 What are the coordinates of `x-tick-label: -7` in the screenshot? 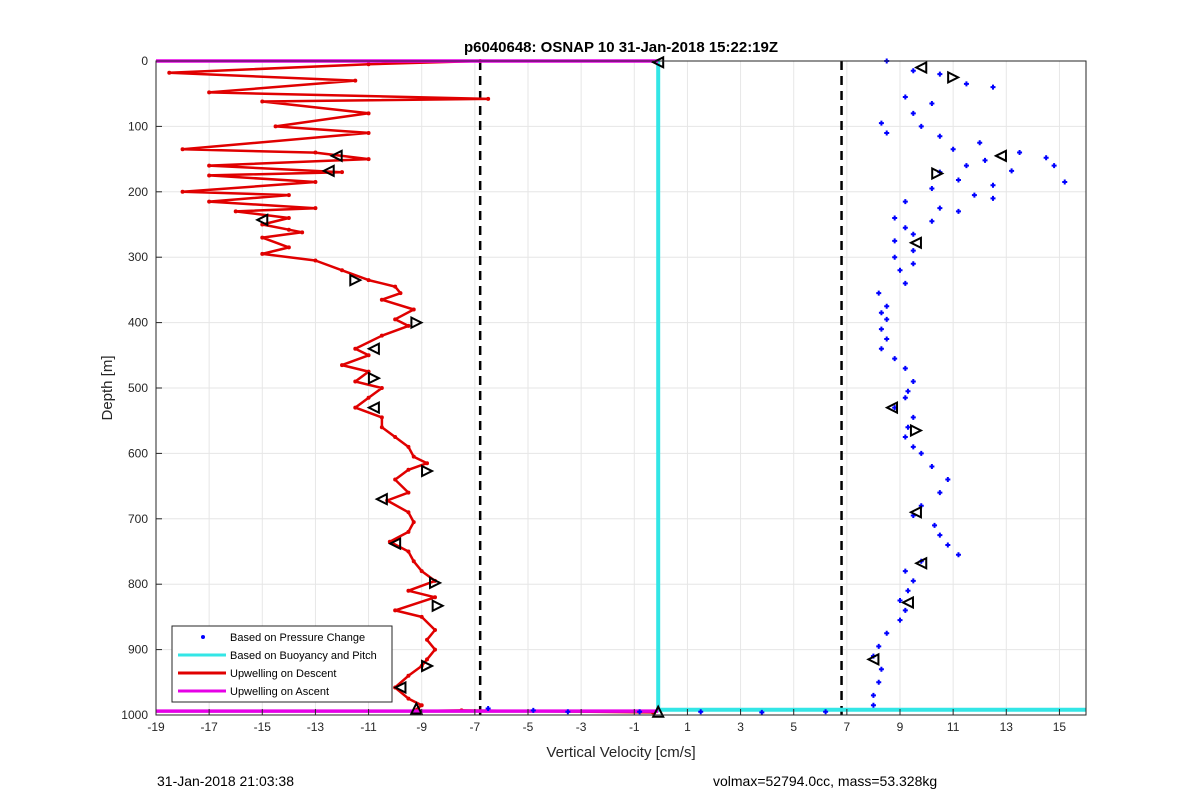 It's located at (475, 727).